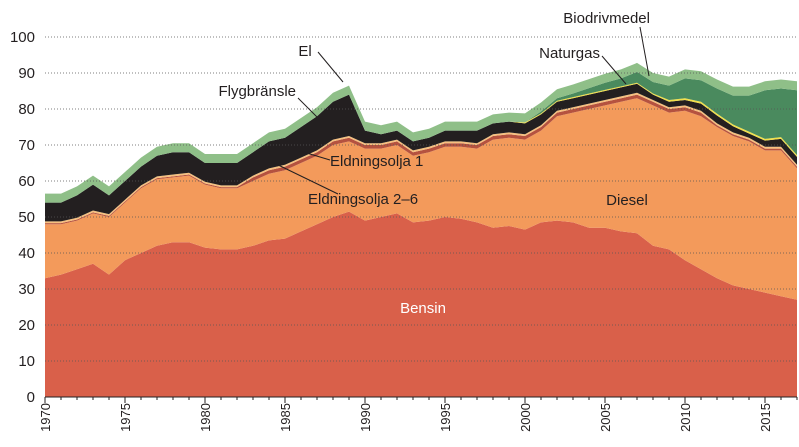  Describe the element at coordinates (26, 181) in the screenshot. I see `y-tick-label: 60` at that location.